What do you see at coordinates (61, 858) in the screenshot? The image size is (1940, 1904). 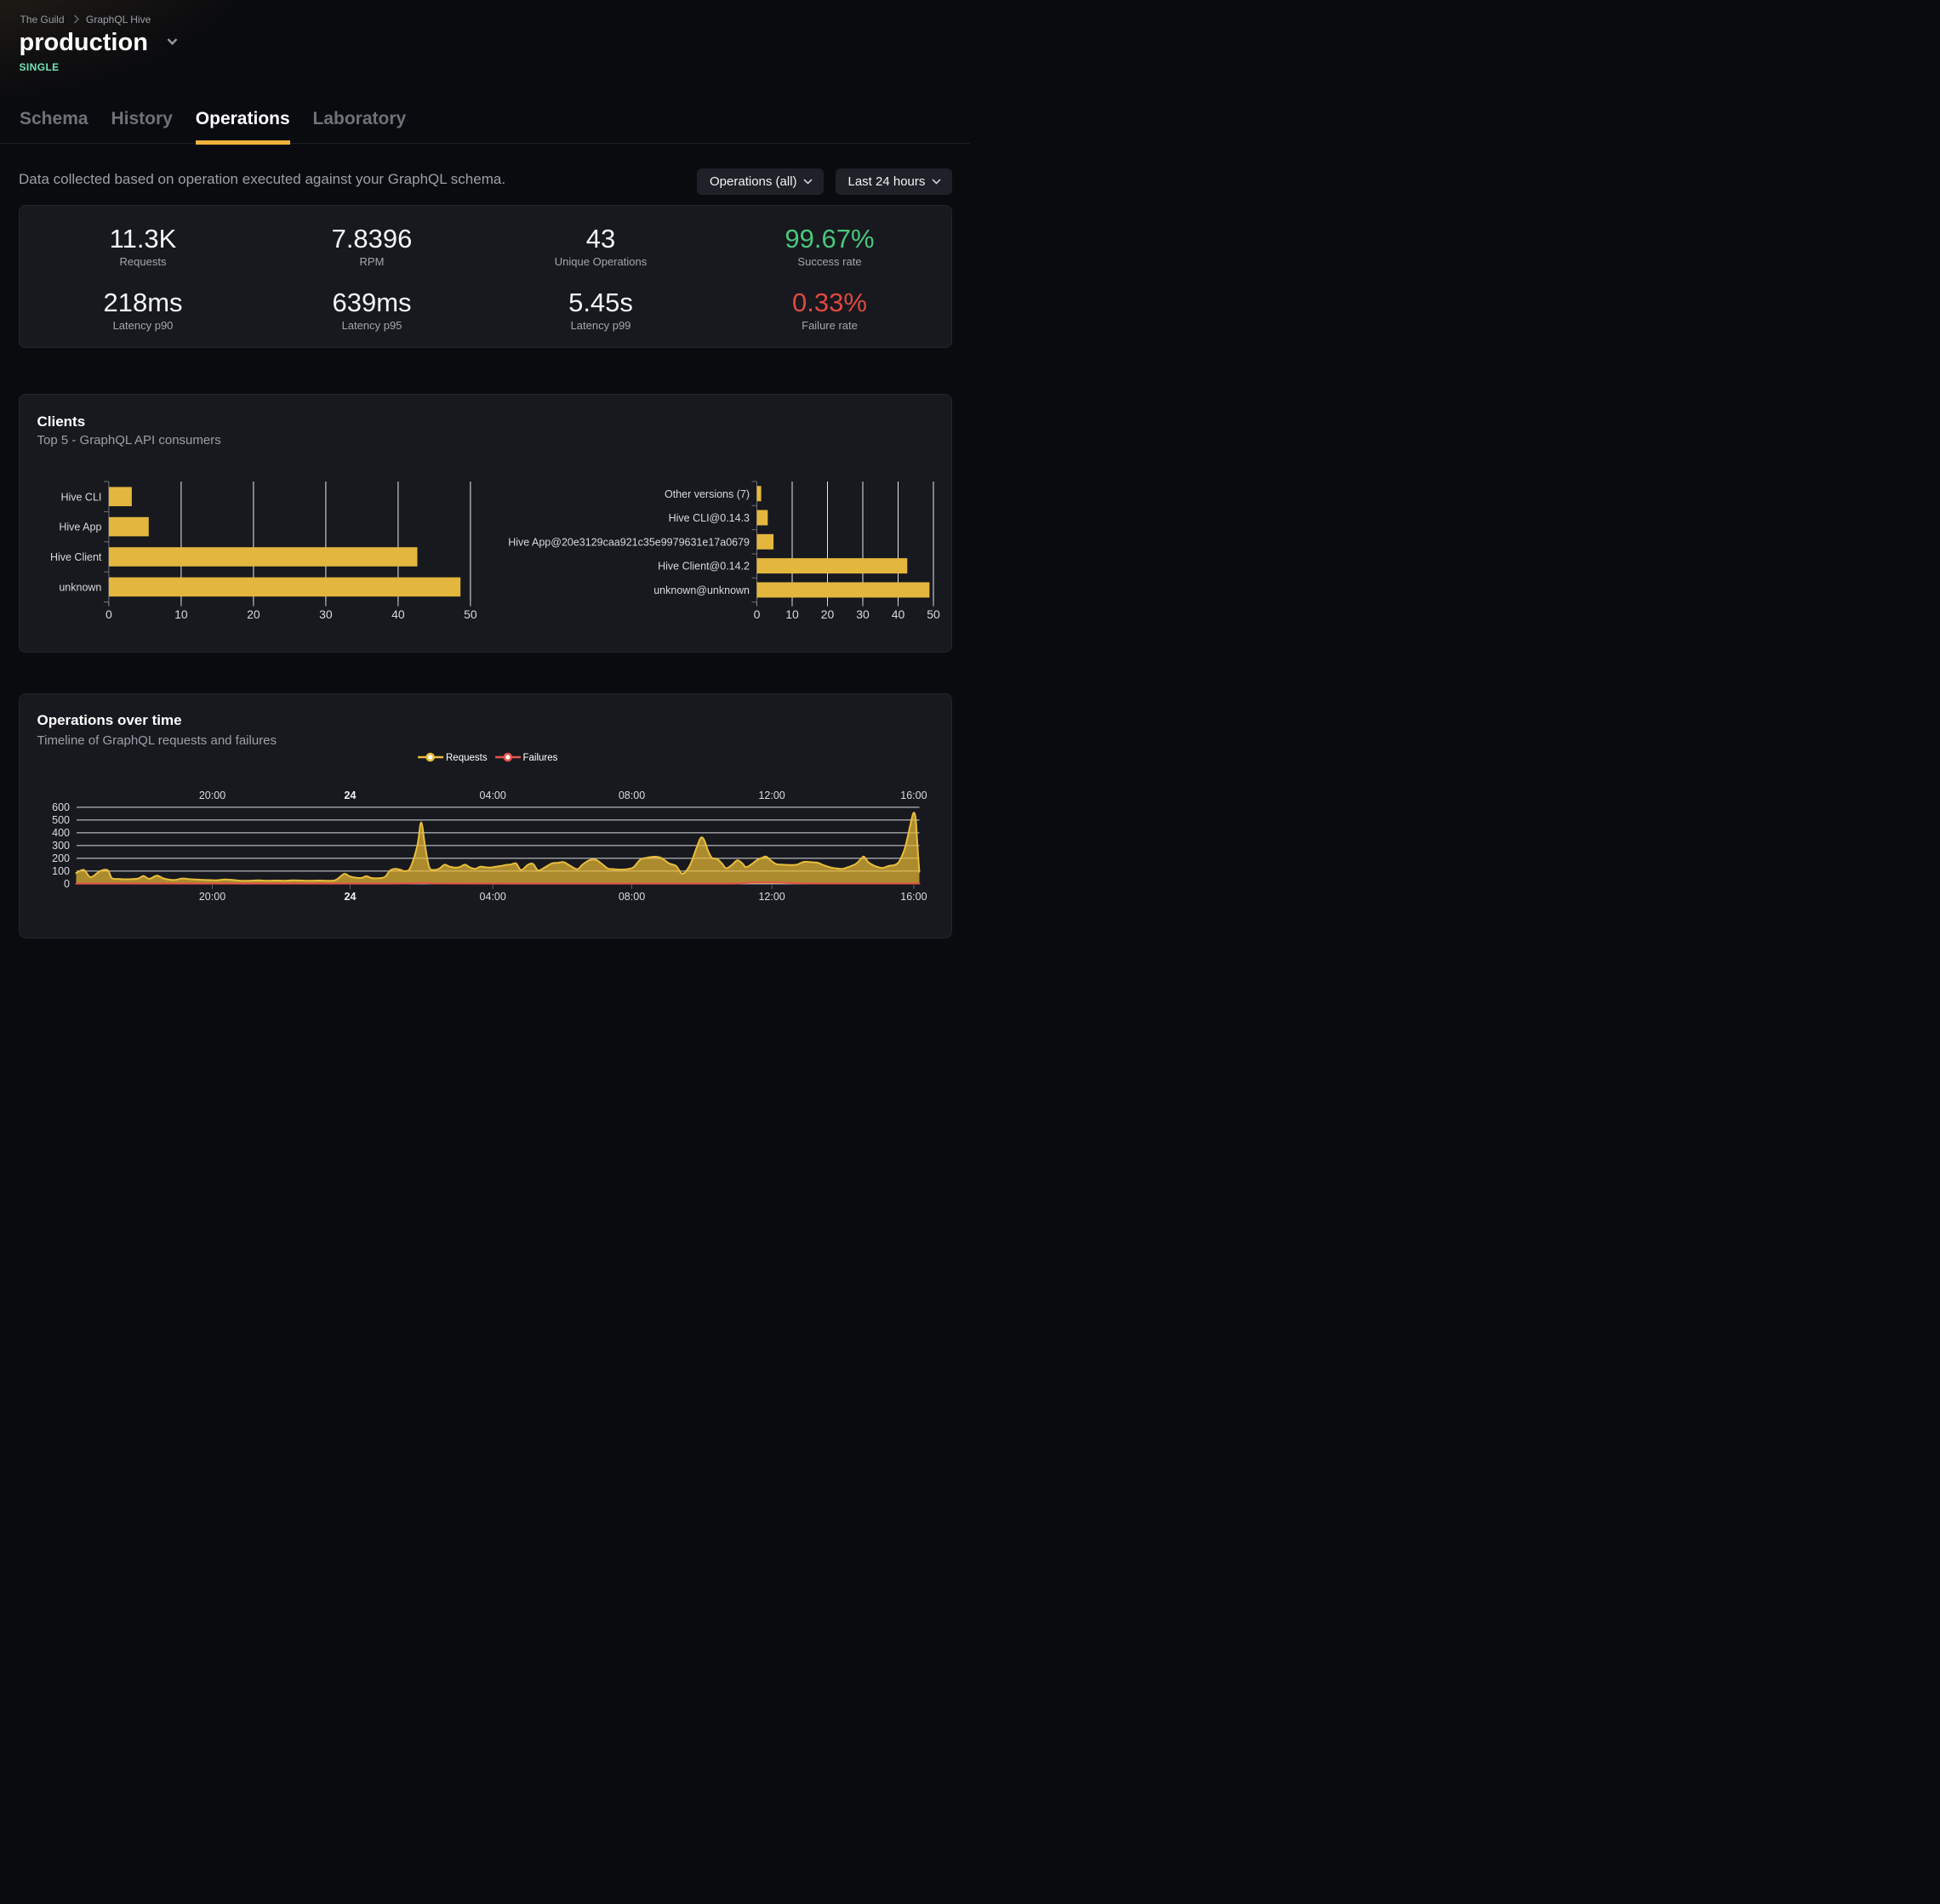 I see `svg-text: 200` at bounding box center [61, 858].